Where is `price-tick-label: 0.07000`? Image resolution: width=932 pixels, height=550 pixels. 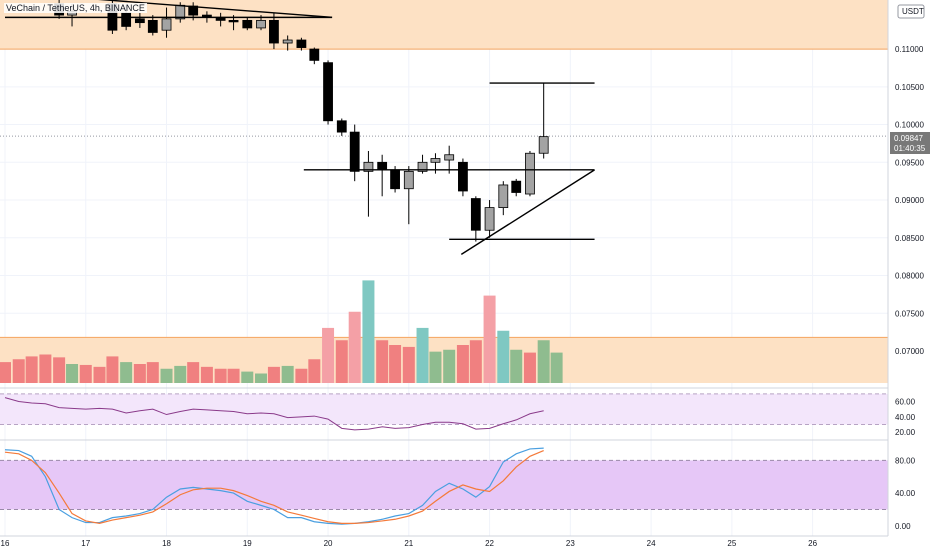
price-tick-label: 0.07000 is located at coordinates (909, 351).